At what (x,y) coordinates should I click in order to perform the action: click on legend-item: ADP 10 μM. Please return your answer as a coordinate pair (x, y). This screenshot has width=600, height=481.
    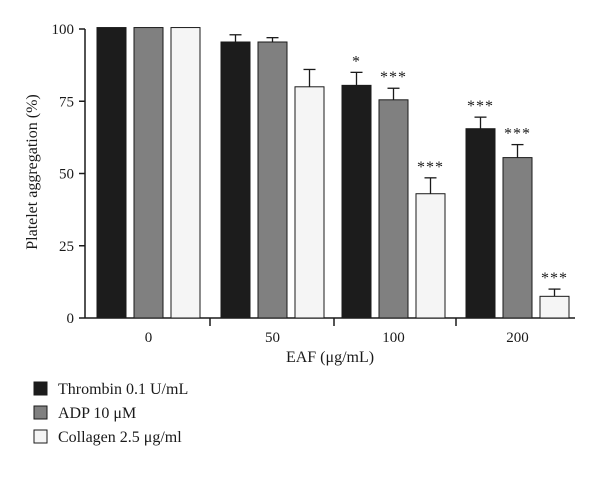
    Looking at the image, I should click on (84, 413).